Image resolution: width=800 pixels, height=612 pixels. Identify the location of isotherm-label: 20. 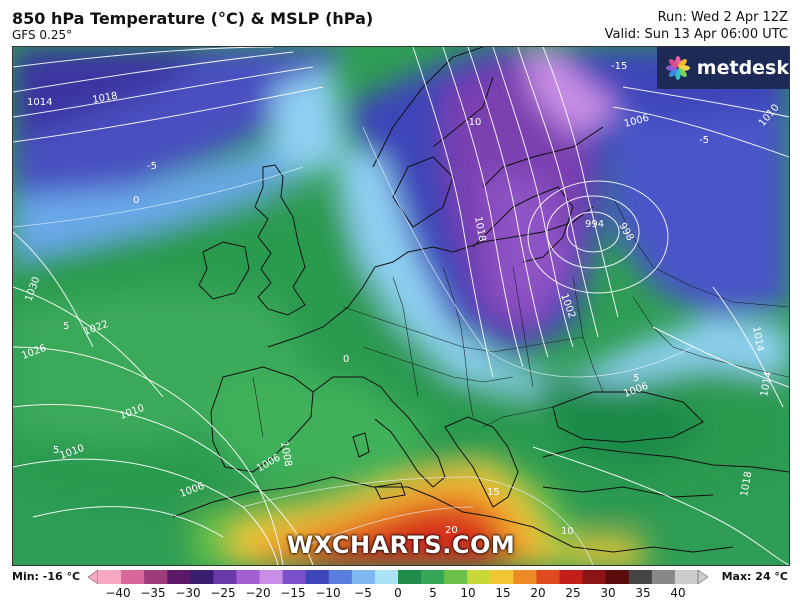
(451, 530).